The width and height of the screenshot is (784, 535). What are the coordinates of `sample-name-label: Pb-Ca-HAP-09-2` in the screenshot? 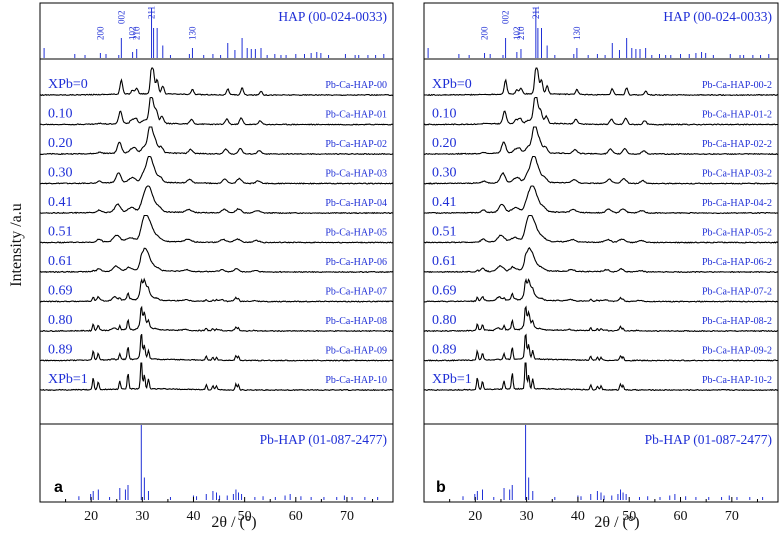 It's located at (737, 351).